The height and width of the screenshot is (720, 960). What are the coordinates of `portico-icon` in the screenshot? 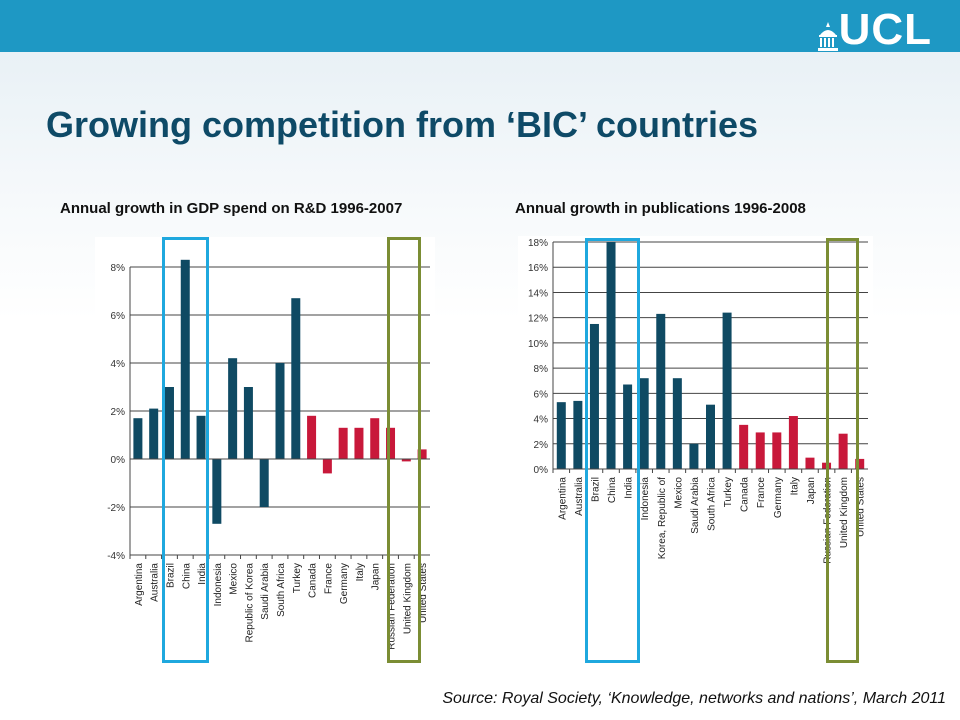 It's located at (827, 36).